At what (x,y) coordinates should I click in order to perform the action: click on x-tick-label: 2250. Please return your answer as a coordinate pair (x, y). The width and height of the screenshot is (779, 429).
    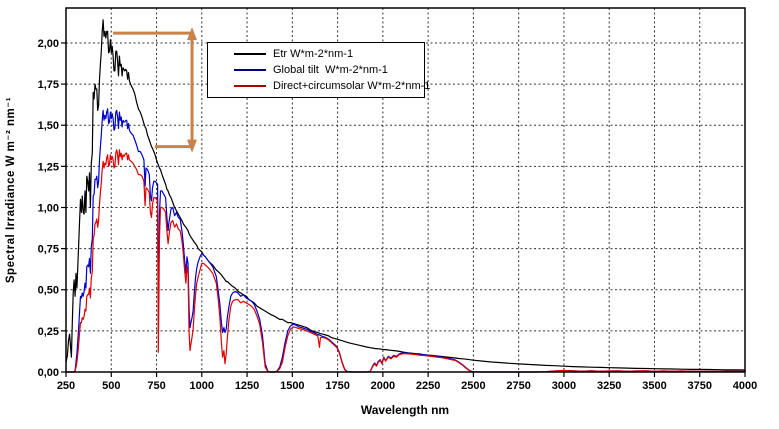
    Looking at the image, I should click on (428, 386).